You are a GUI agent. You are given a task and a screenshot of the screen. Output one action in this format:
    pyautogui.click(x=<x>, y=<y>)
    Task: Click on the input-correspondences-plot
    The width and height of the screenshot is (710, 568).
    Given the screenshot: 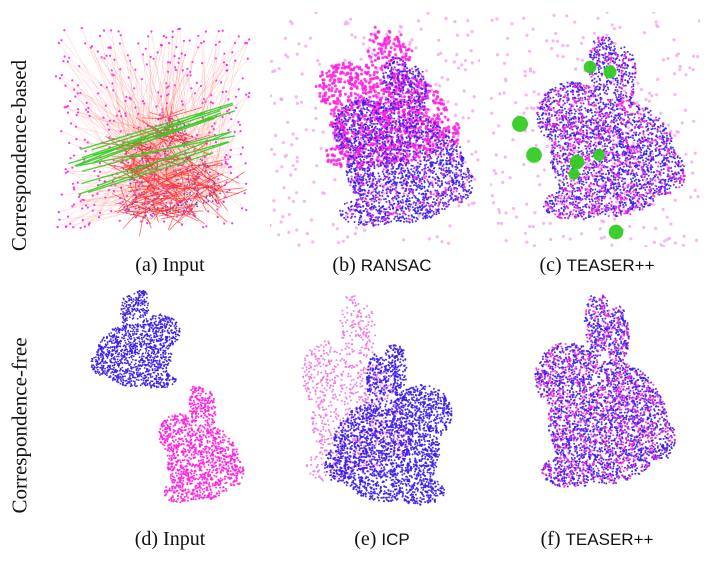 What is the action you would take?
    pyautogui.click(x=152, y=132)
    